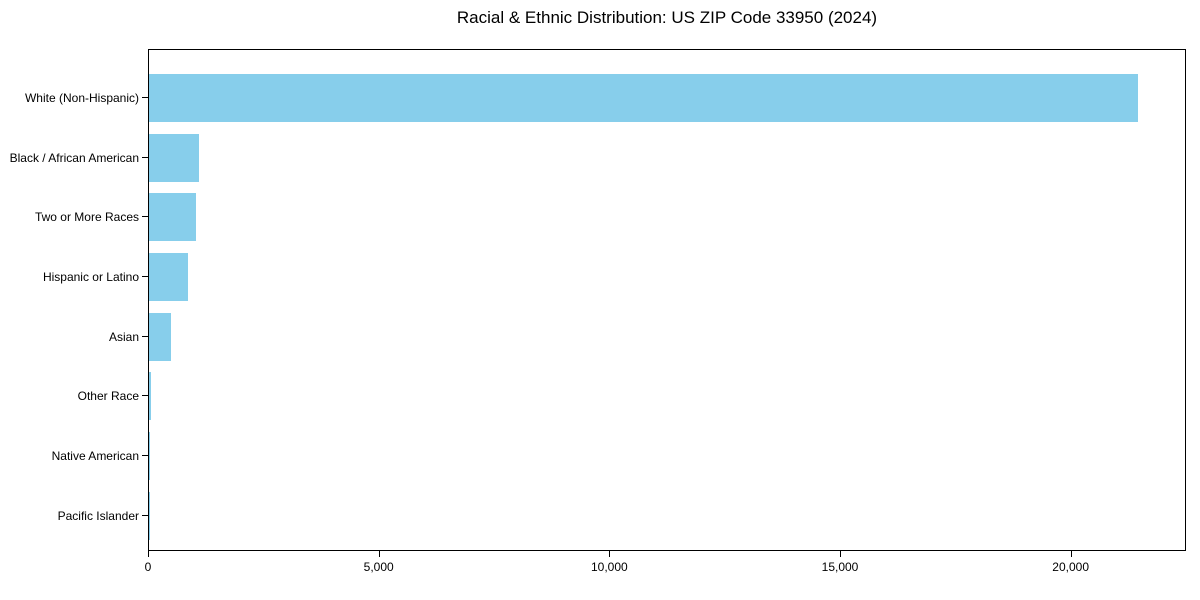 The image size is (1200, 600). Describe the element at coordinates (643, 98) in the screenshot. I see `bar-white-non-hispanic` at that location.